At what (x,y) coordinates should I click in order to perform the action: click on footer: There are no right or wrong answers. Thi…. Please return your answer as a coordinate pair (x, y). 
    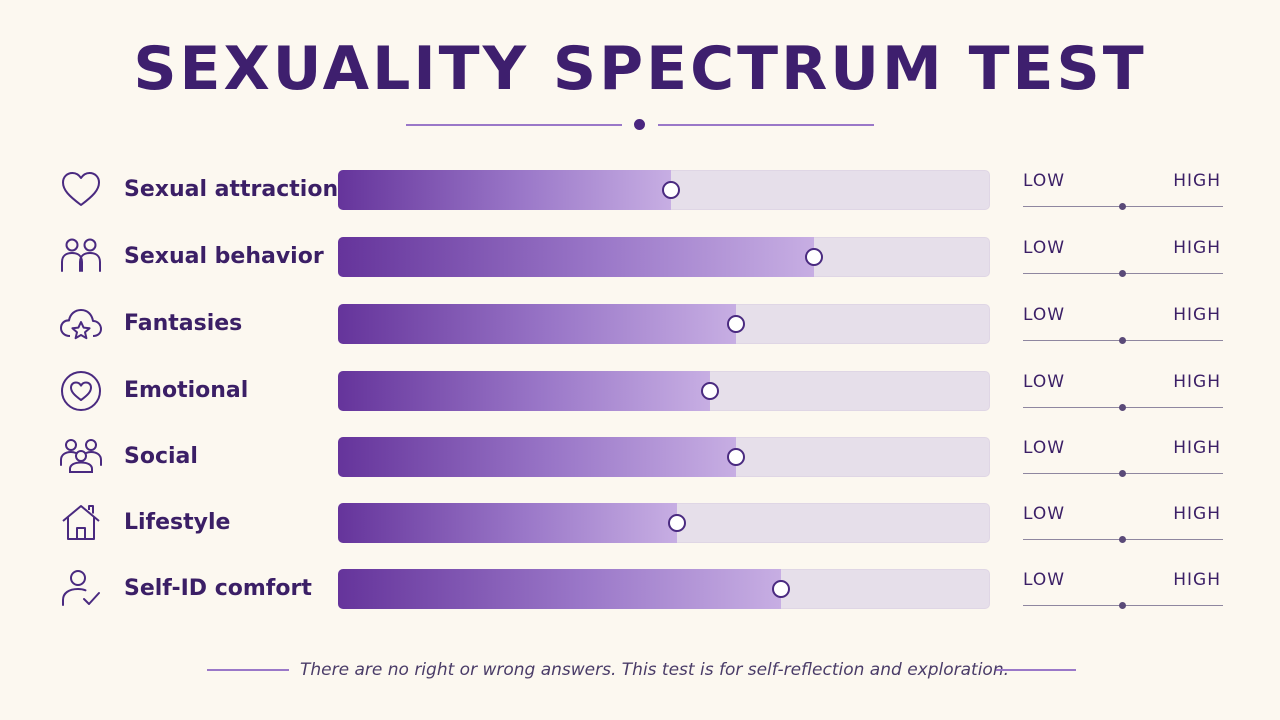
    Looking at the image, I should click on (640, 670).